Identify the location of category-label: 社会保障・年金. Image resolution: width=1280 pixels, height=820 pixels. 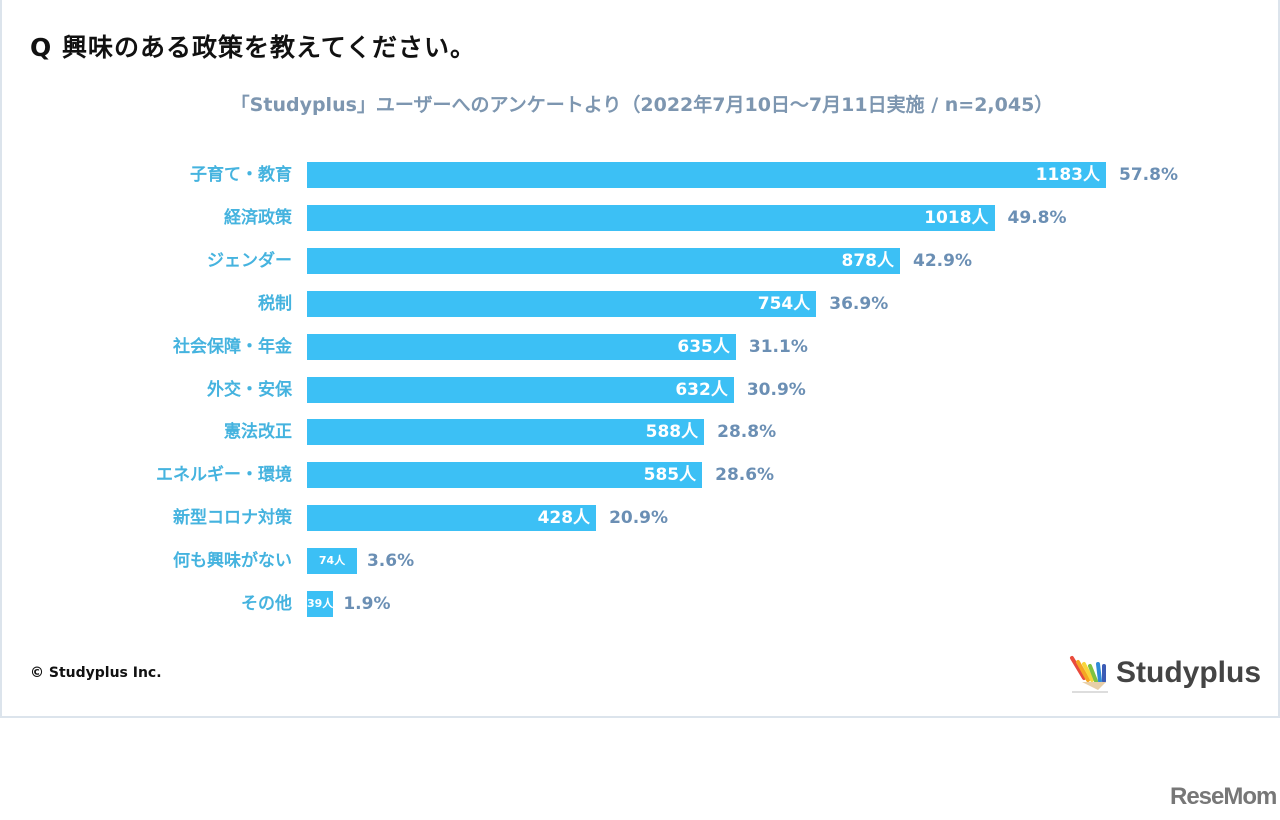
(232, 346).